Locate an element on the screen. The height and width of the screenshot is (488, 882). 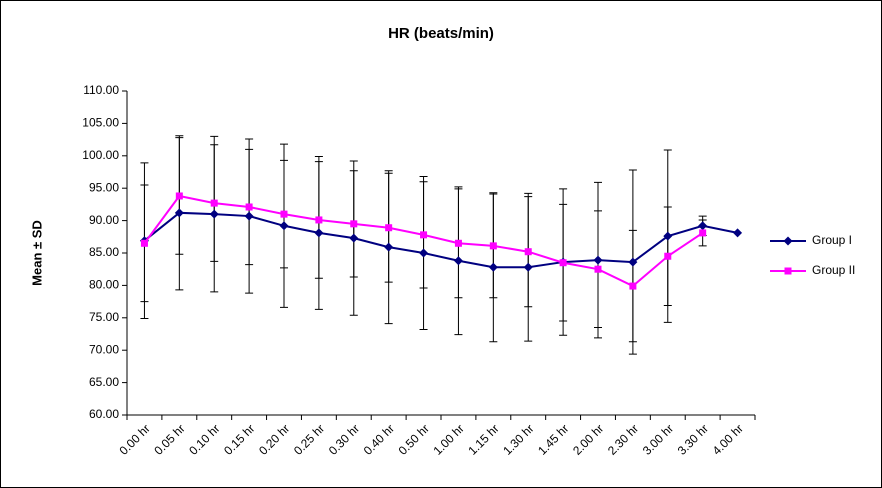
y-tick-label: 70.00 is located at coordinates (104, 349).